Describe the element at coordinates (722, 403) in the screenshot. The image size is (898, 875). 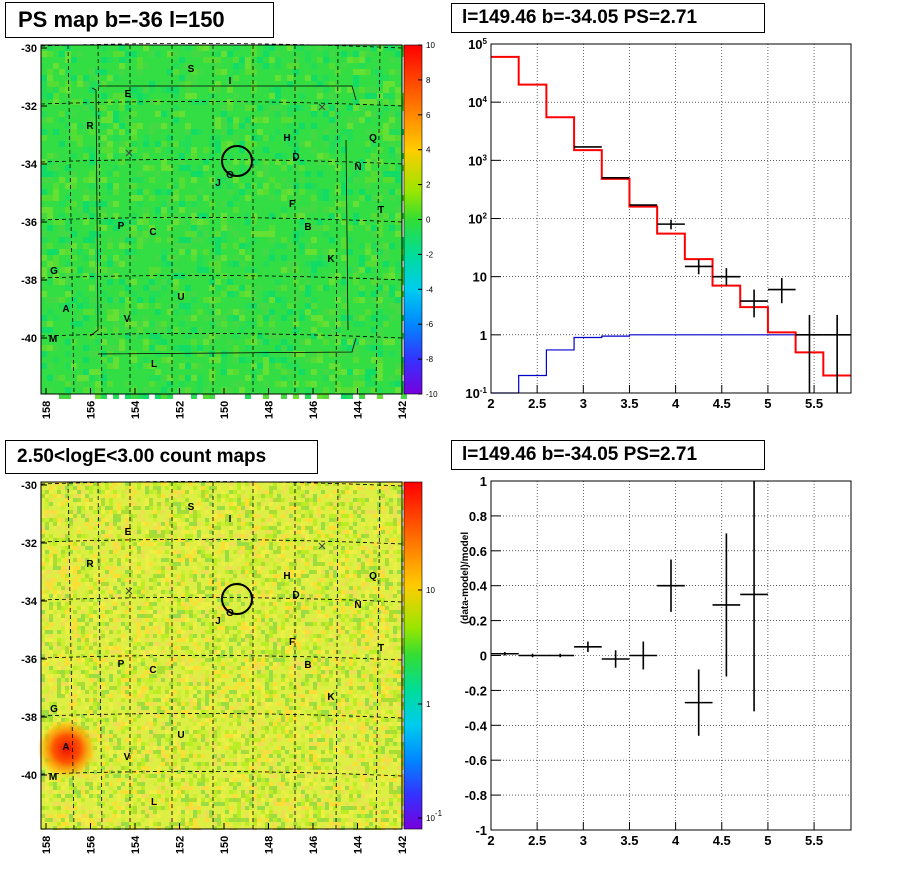
I see `x-tick-label: 4.5` at that location.